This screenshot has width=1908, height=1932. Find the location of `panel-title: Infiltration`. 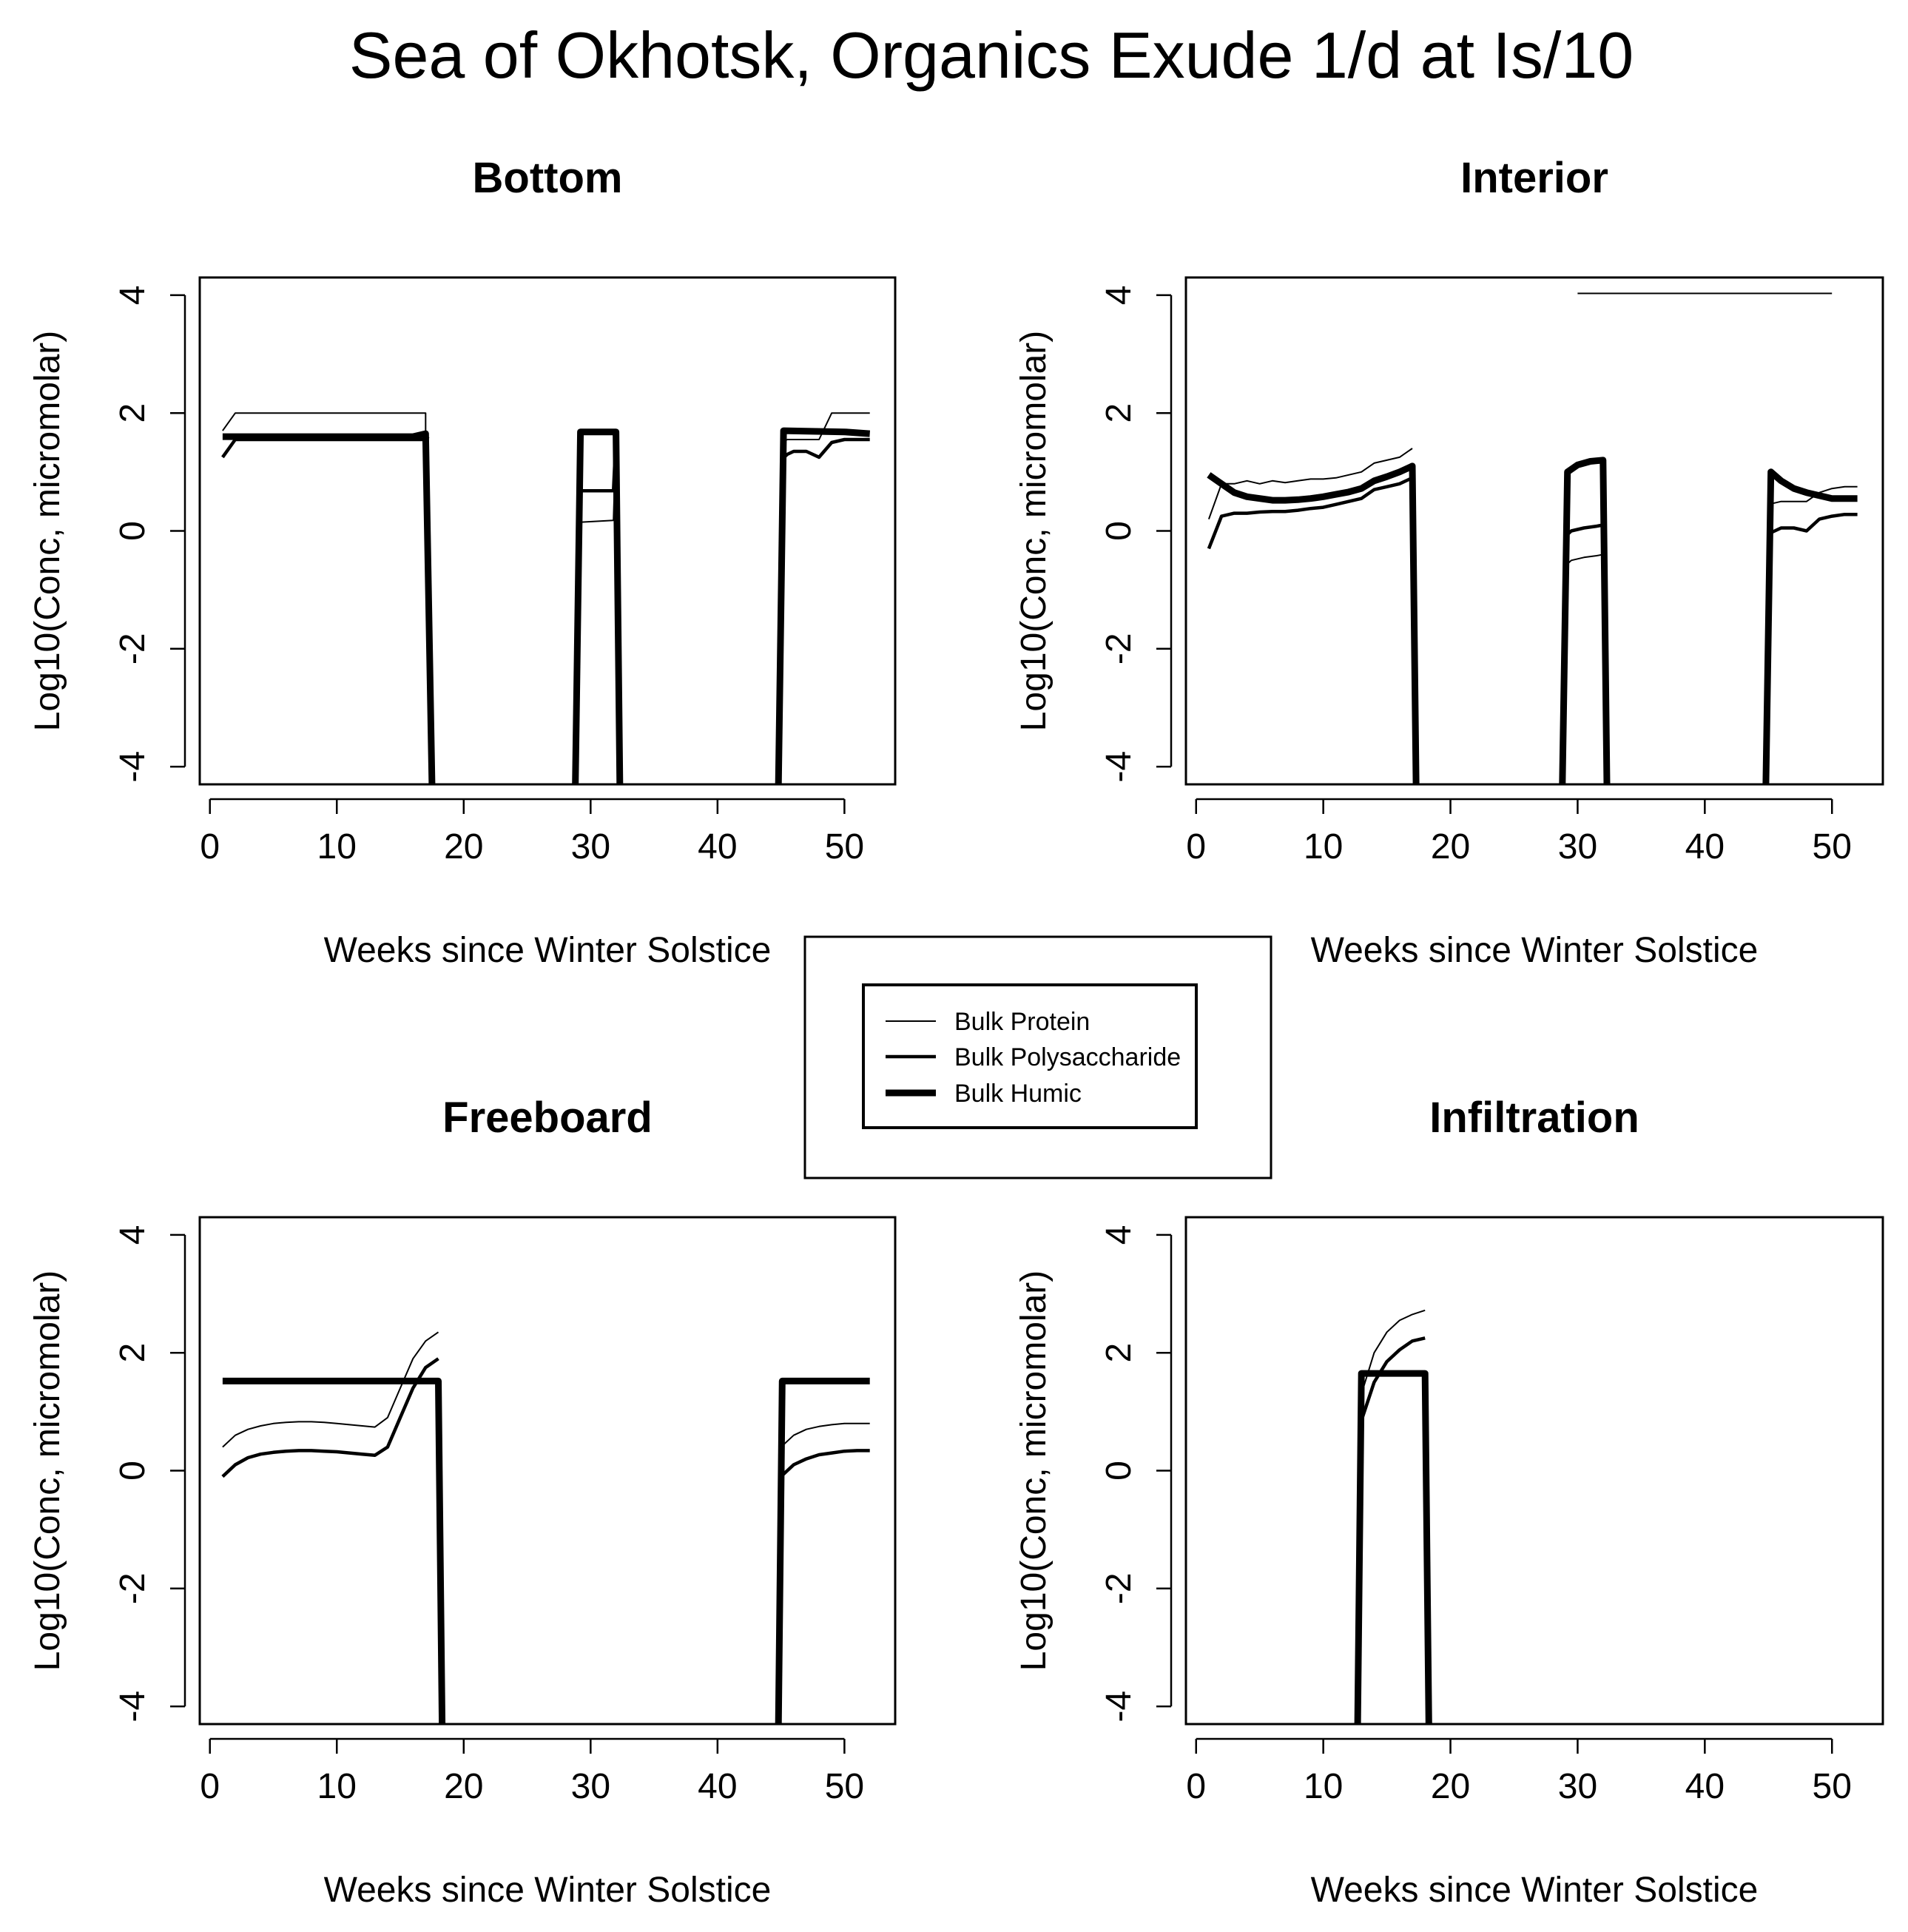

panel-title: Infiltration is located at coordinates (1534, 1118).